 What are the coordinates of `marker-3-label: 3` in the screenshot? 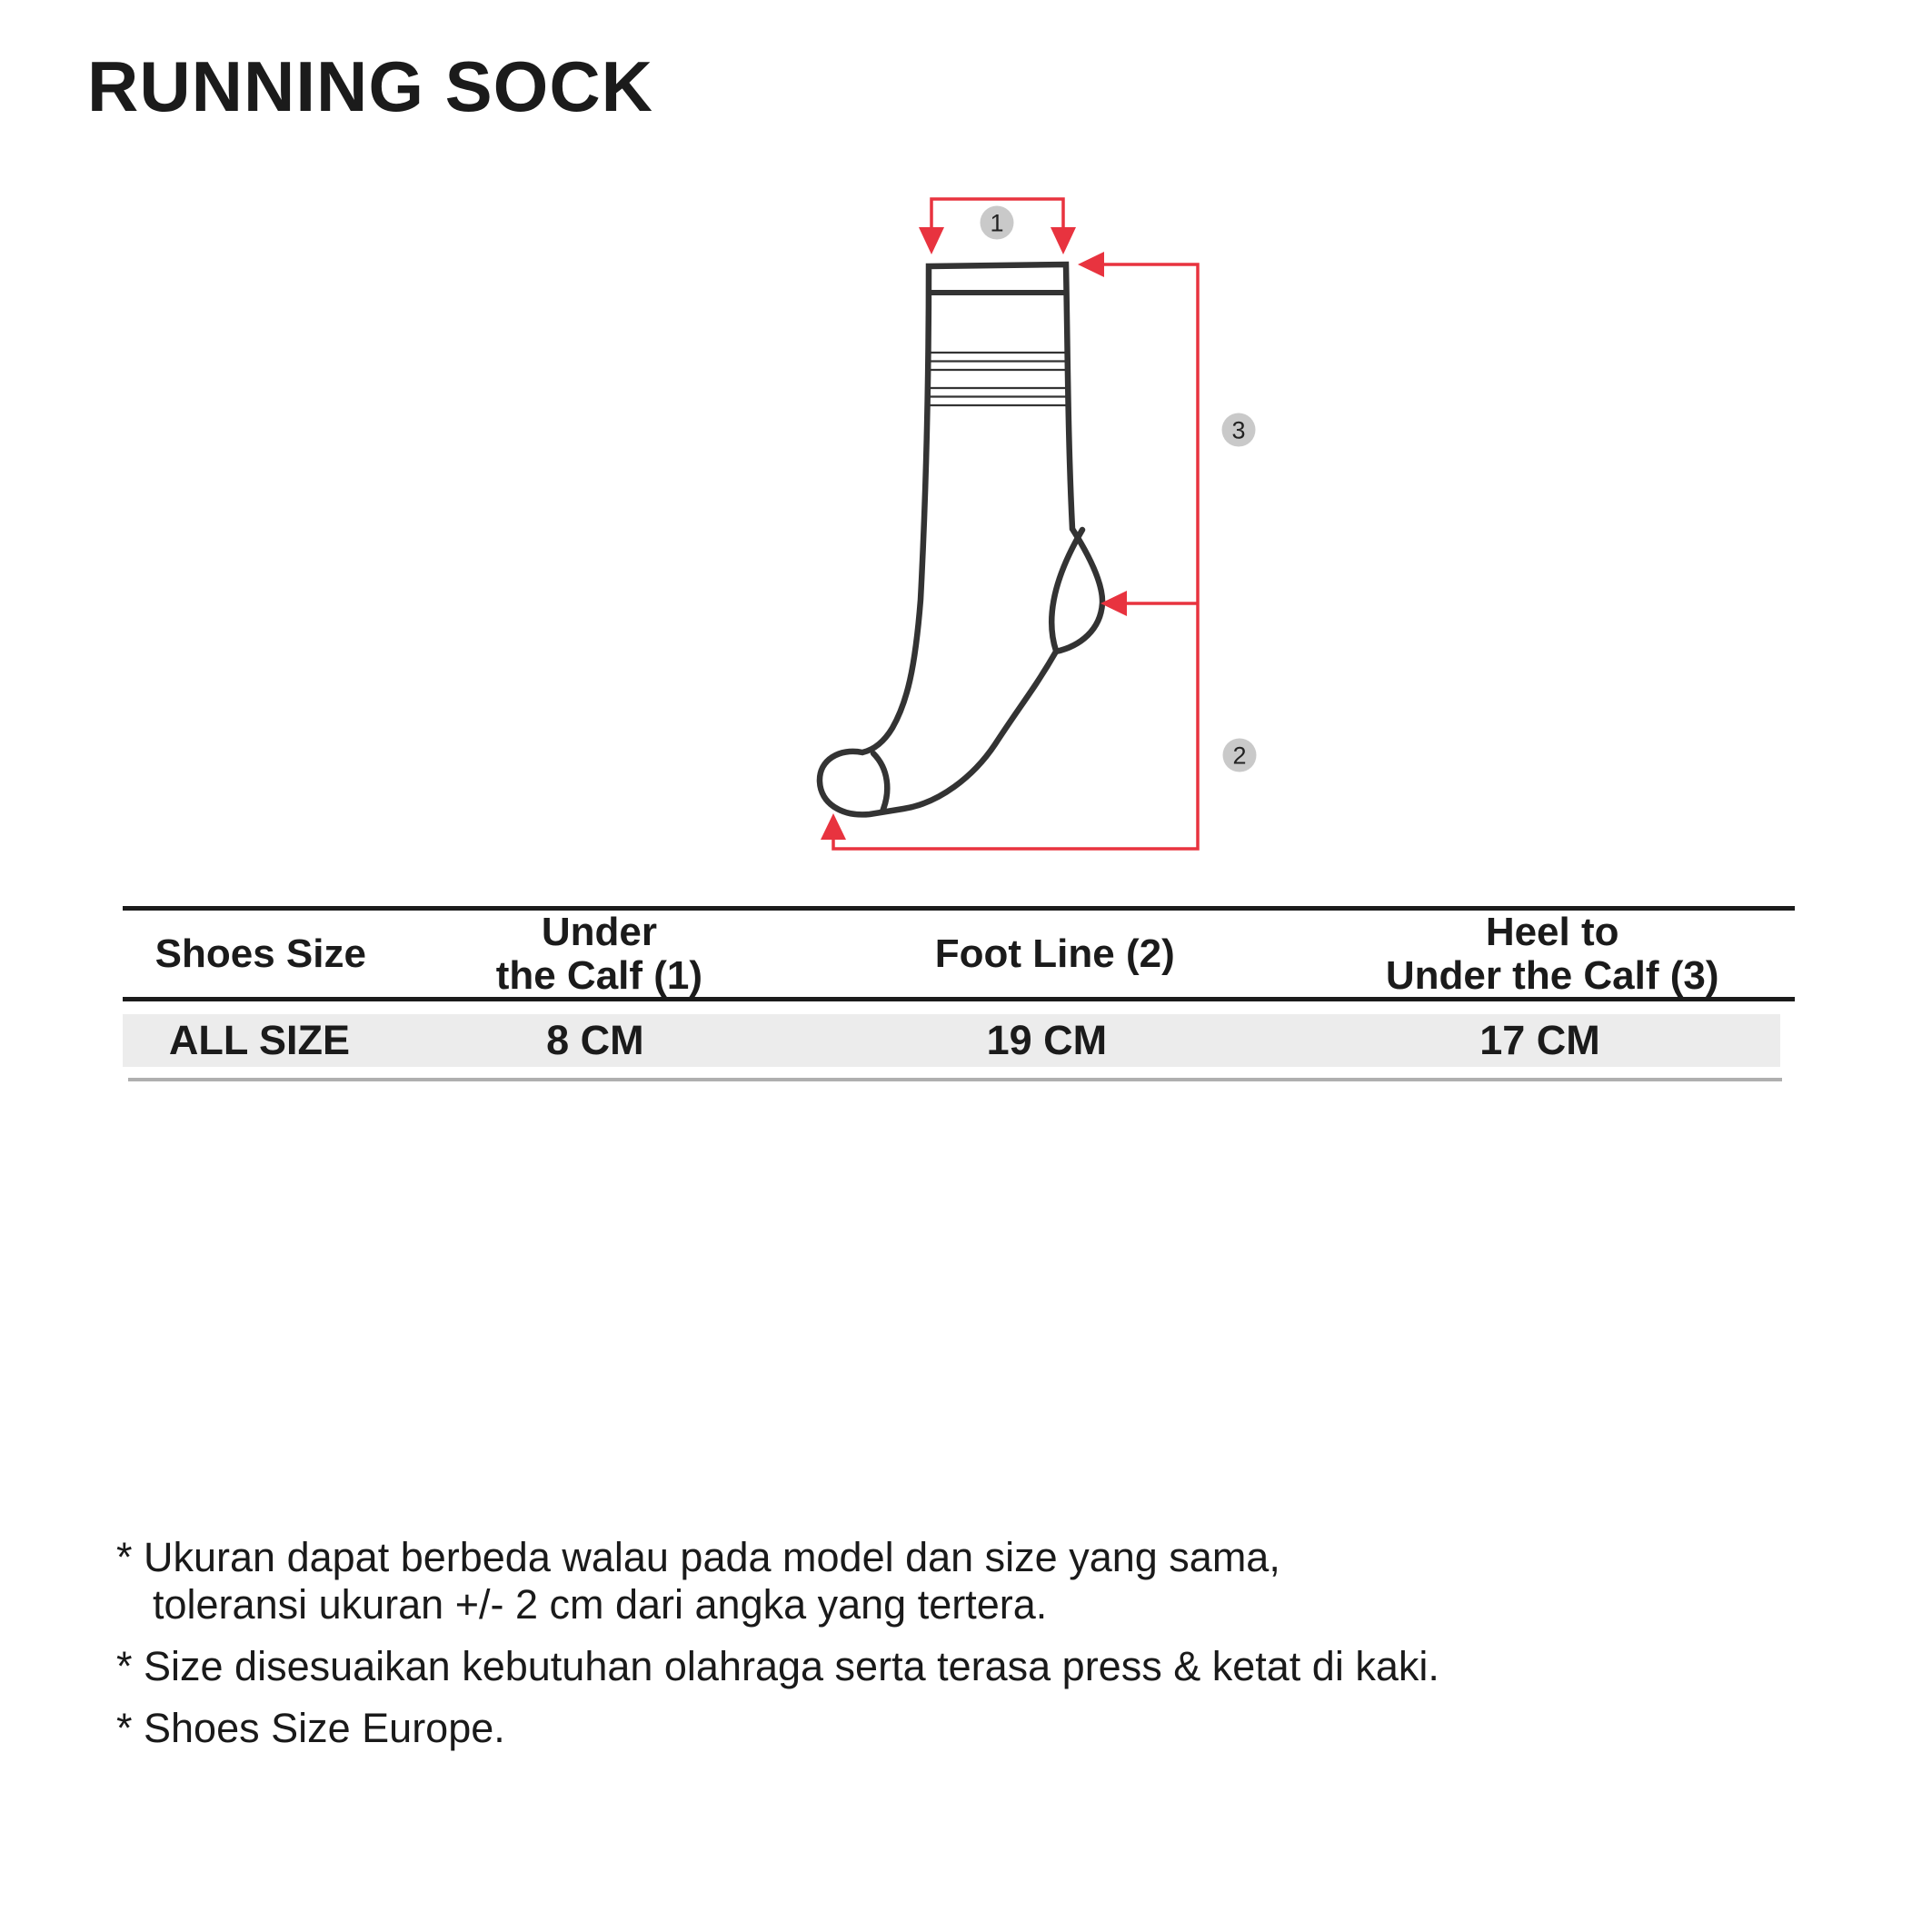 It's located at (1238, 430).